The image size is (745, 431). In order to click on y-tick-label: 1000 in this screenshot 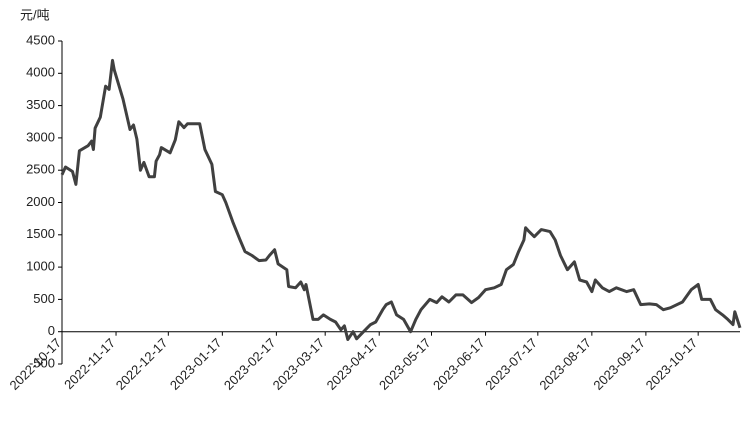, I will do `click(40, 266)`.